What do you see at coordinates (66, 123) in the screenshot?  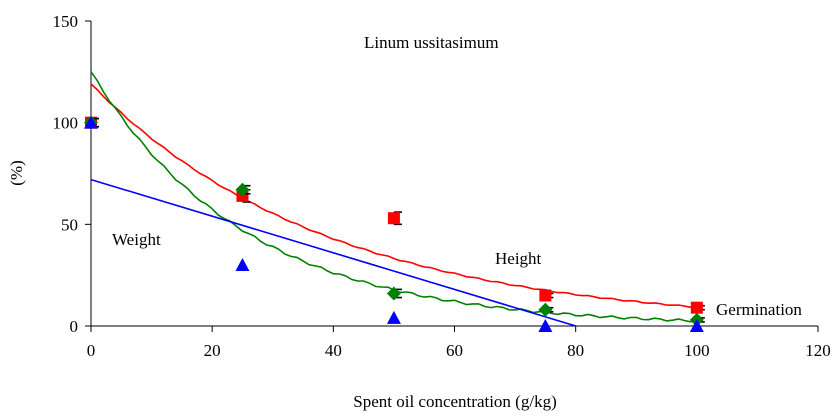 I see `y-tick-label: 100` at bounding box center [66, 123].